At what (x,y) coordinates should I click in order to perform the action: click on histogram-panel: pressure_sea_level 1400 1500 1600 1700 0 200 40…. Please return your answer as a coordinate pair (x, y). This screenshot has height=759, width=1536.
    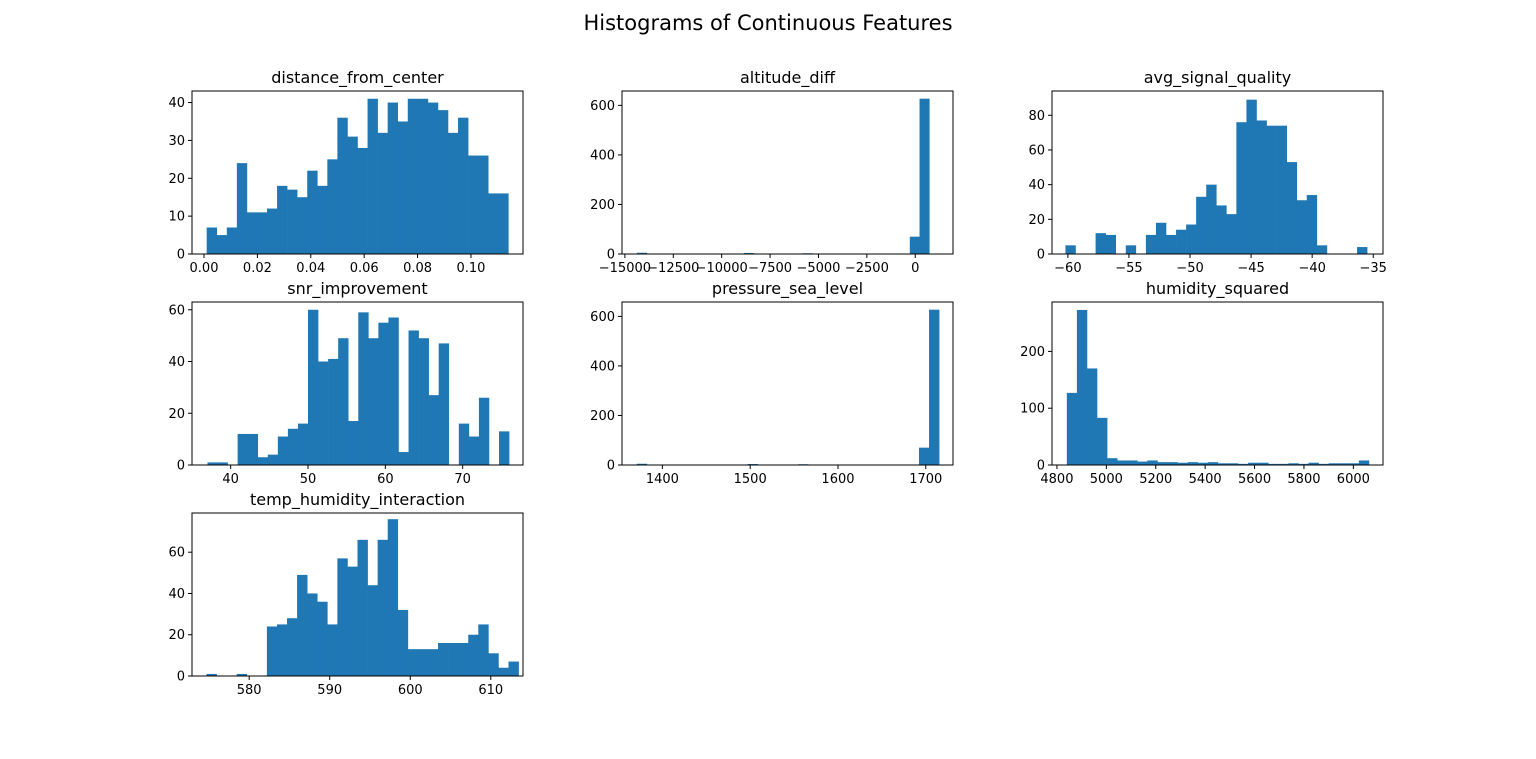
    Looking at the image, I should click on (772, 383).